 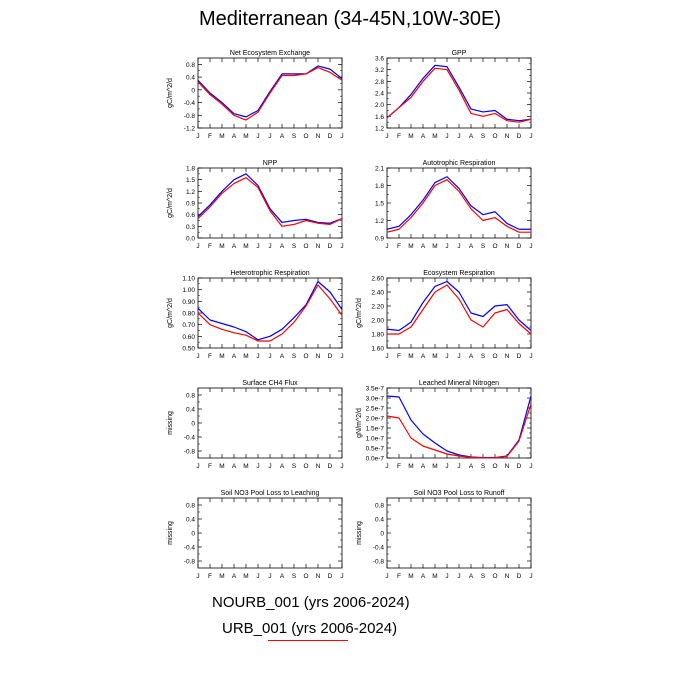 I want to click on y-tick-label: 1.2, so click(x=190, y=192).